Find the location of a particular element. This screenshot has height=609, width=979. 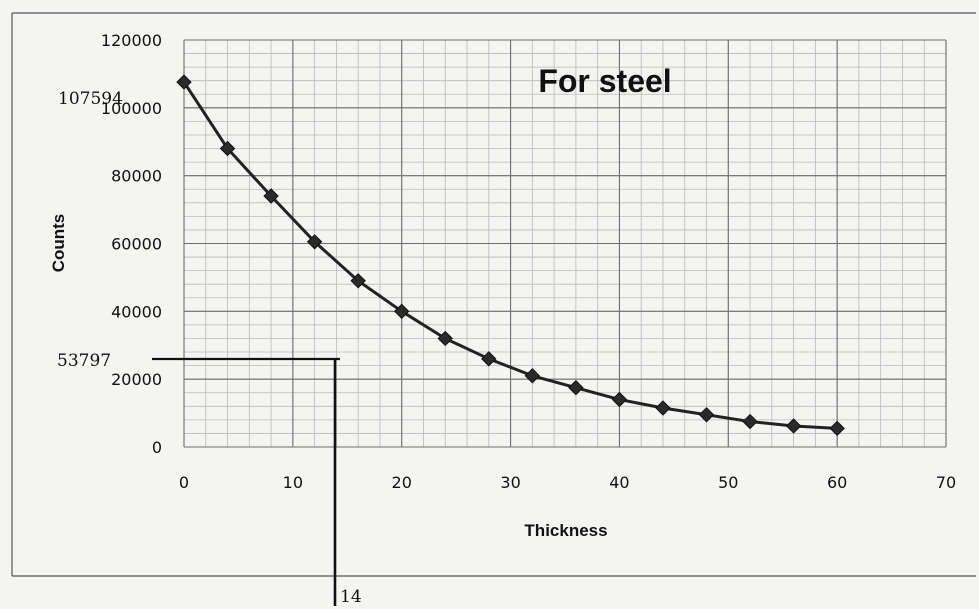

half-value-annotation: 53797 is located at coordinates (84, 361).